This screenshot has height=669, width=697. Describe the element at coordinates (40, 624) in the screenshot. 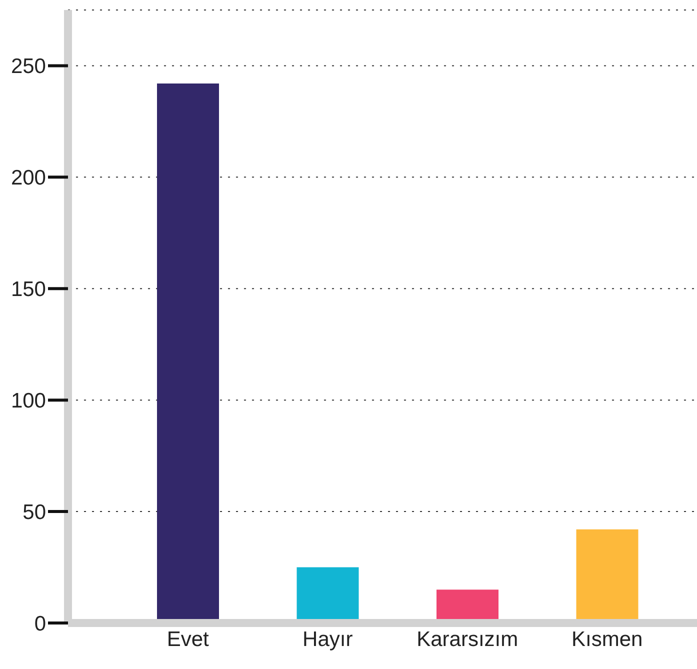

I see `y-tick-label: 0` at that location.